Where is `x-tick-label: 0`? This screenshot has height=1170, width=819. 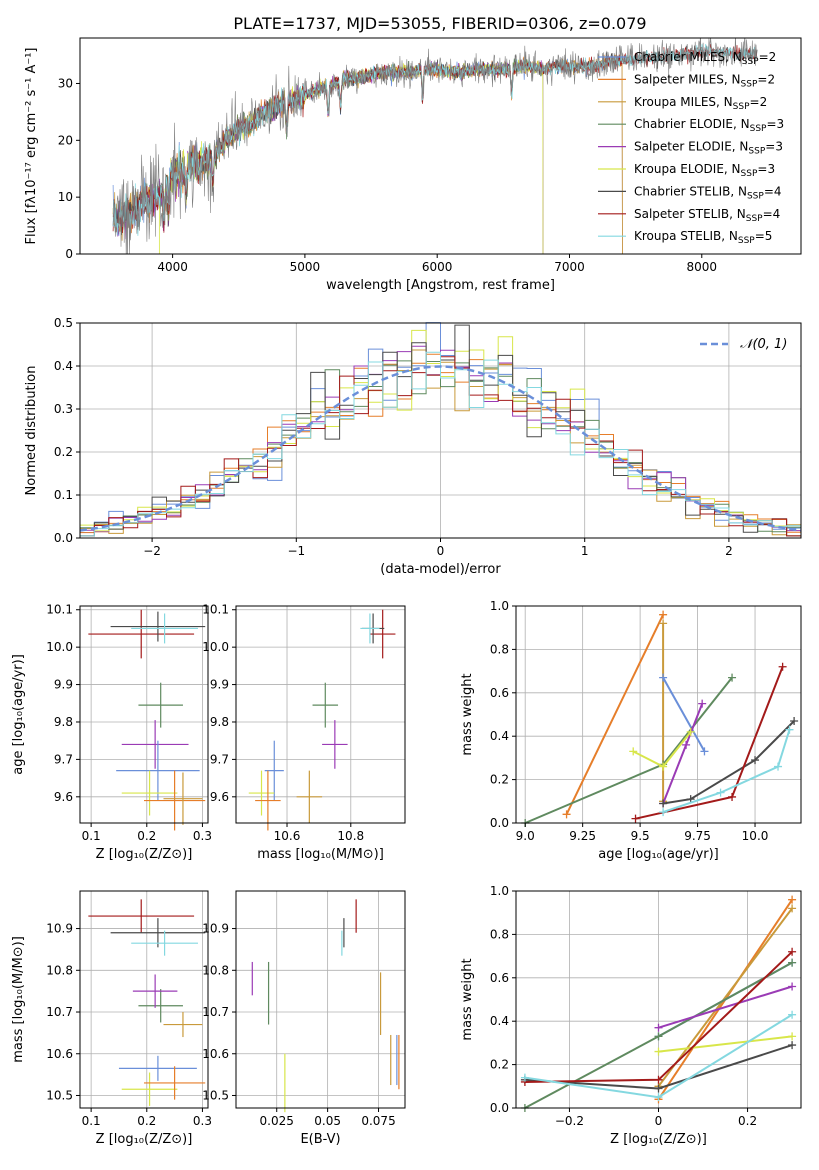
x-tick-label: 0 is located at coordinates (441, 551).